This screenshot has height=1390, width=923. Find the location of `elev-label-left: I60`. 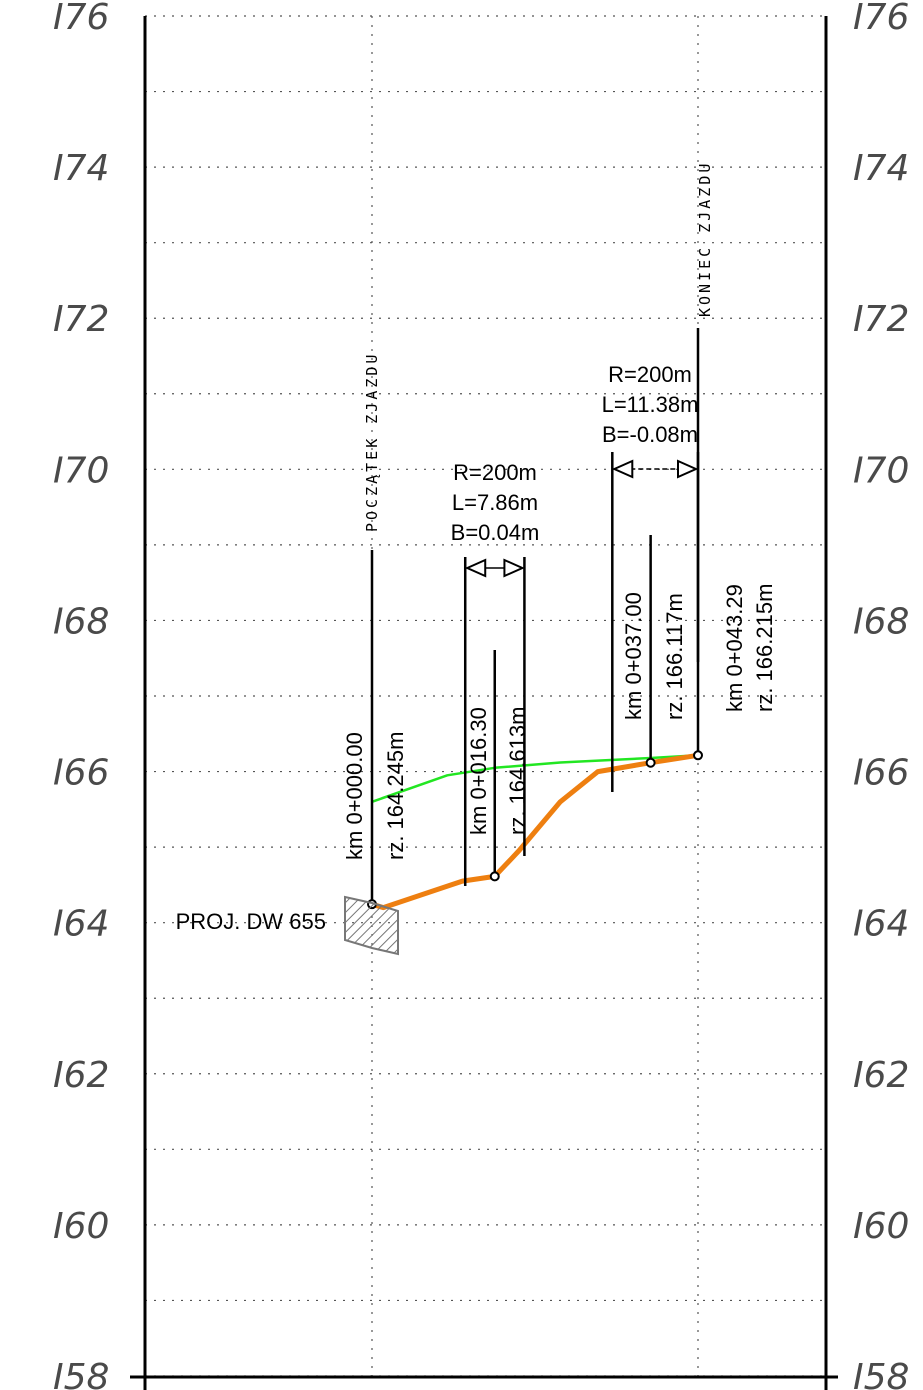

elev-label-left: I60 is located at coordinates (81, 1226).